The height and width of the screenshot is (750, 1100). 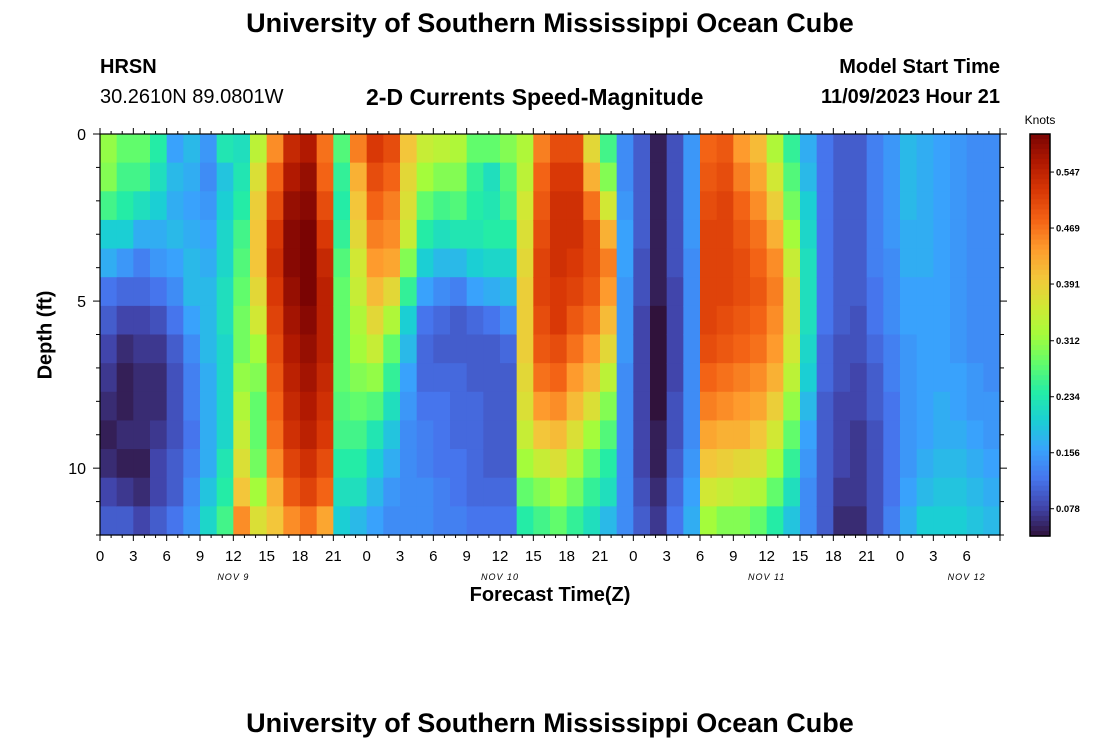 I want to click on y-tick-label: 5, so click(x=81, y=302).